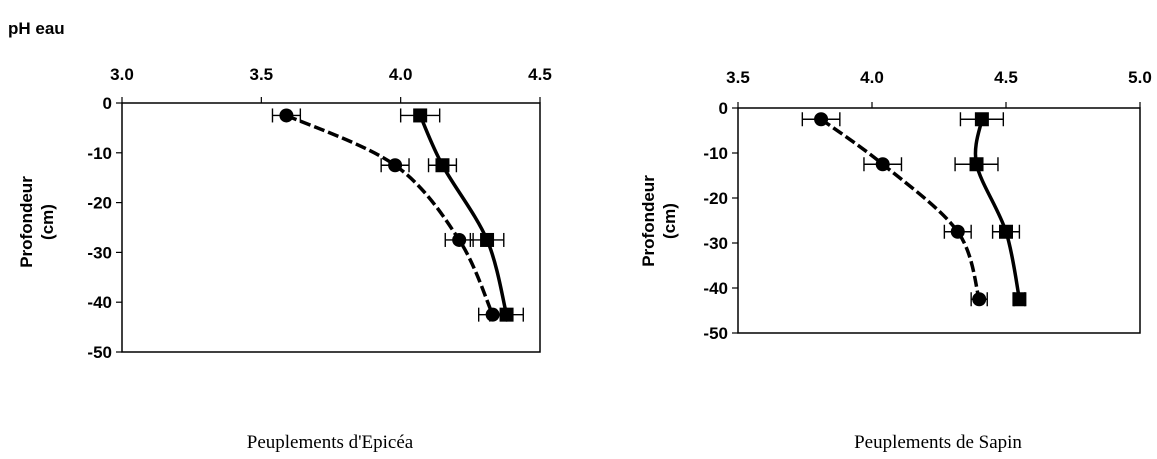 This screenshot has height=459, width=1157. I want to click on x-tick-label: 5.0, so click(1140, 77).